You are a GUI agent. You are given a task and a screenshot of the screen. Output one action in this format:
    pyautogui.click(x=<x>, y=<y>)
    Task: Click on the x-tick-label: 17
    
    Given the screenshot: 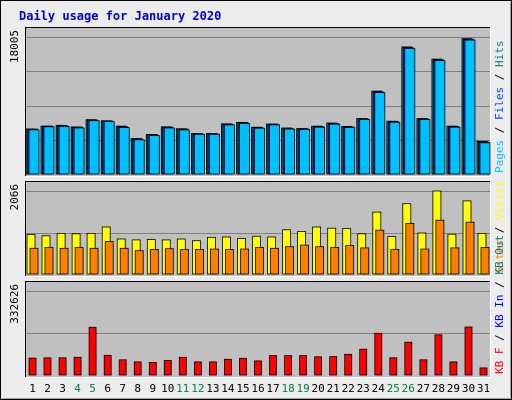 What is the action you would take?
    pyautogui.click(x=272, y=388)
    